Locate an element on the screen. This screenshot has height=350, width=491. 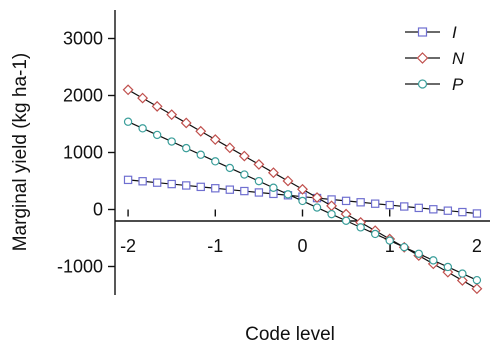
legend-label: N is located at coordinates (458, 58).